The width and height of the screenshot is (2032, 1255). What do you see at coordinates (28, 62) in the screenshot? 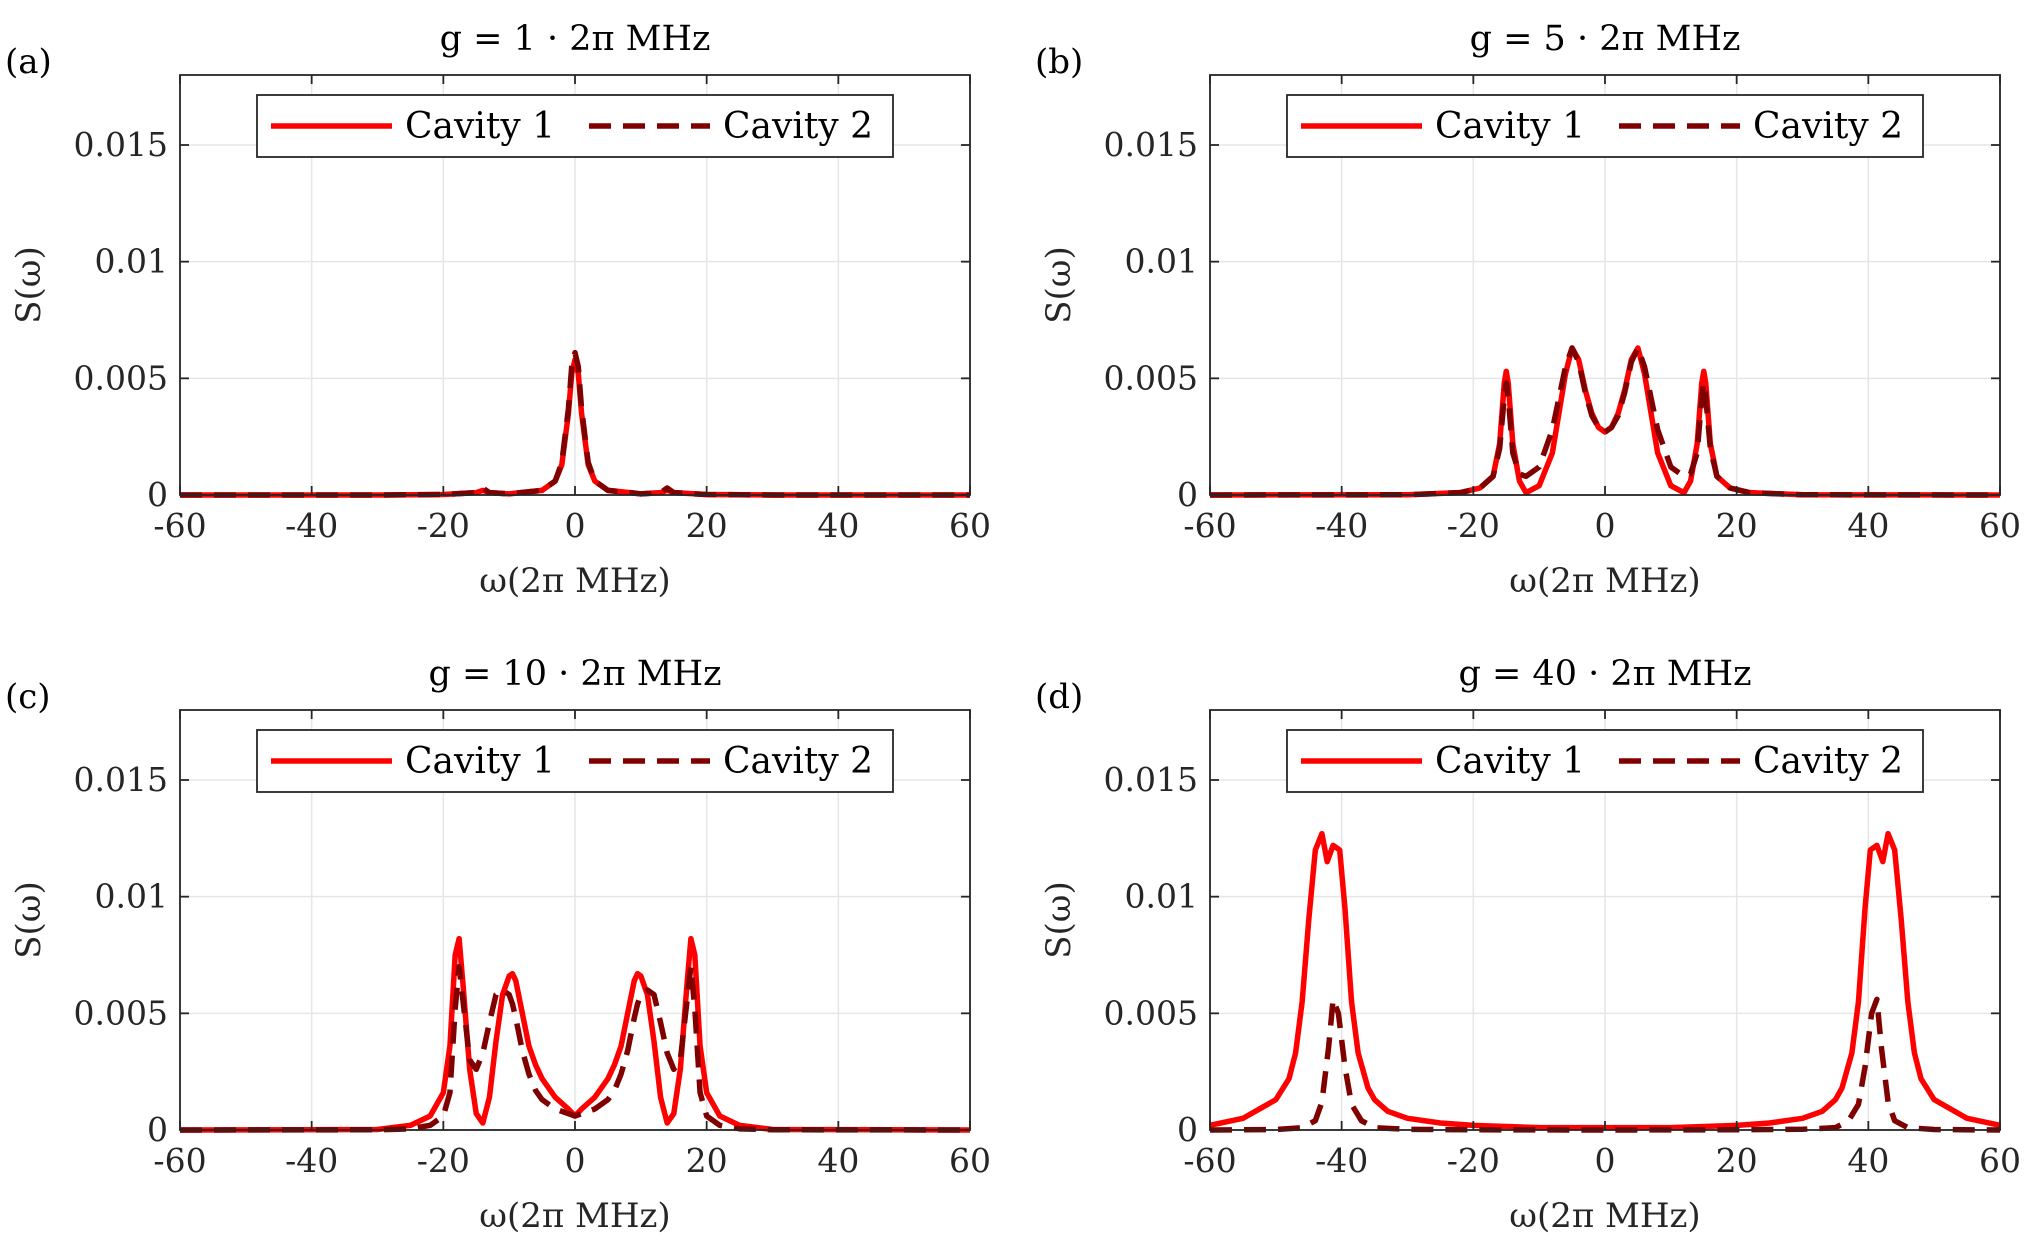
I see `panel-tag: (a)` at bounding box center [28, 62].